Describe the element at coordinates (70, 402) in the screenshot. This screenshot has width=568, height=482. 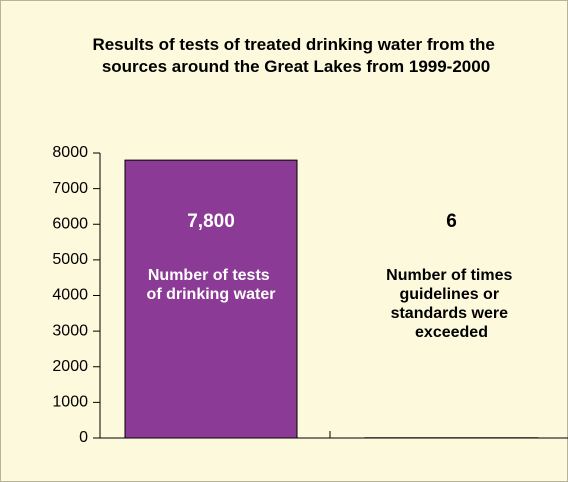
I see `y-tick-label: 1000` at that location.